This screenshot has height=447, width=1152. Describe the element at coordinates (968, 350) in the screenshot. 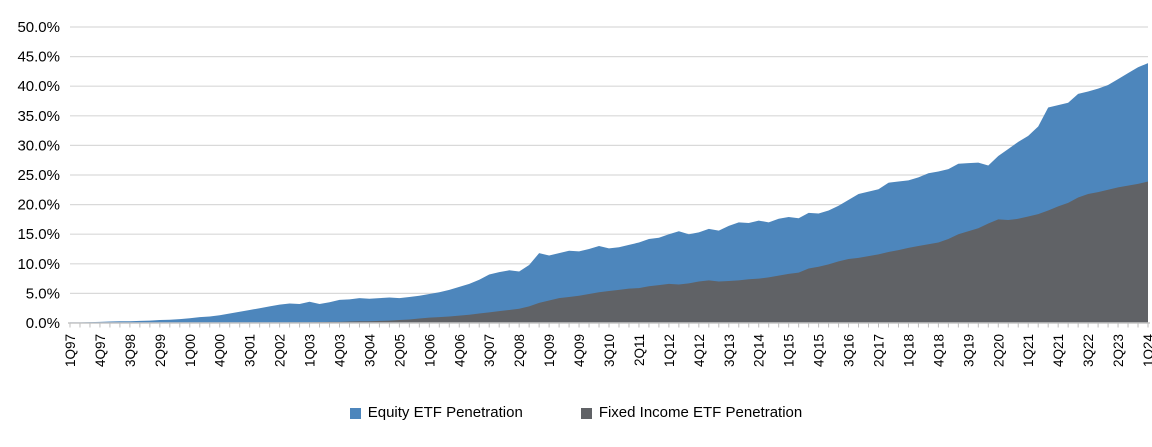

I see `x-axis-label: 3Q19` at that location.